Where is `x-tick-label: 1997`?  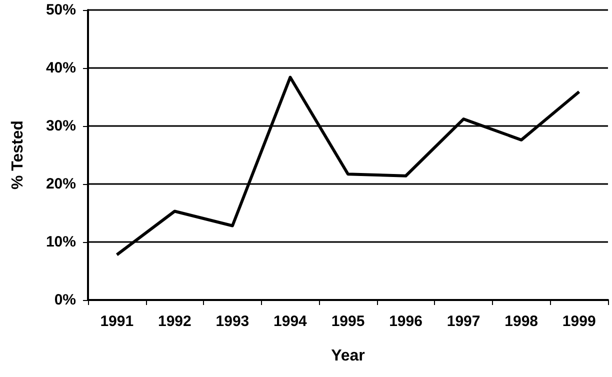
x-tick-label: 1997 is located at coordinates (463, 321).